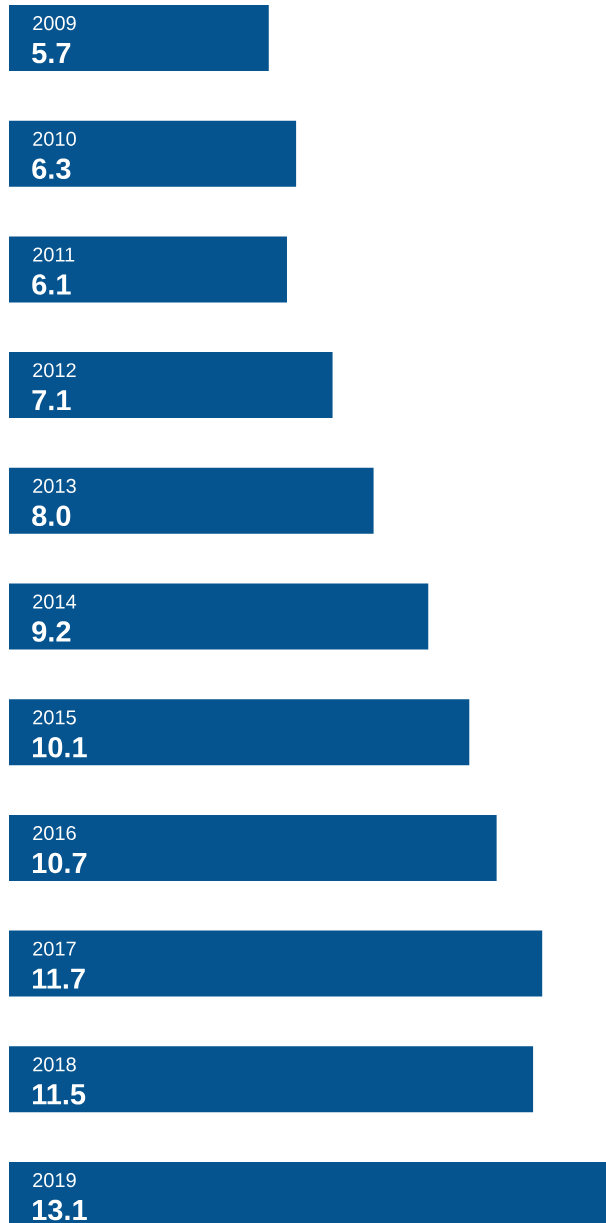 The width and height of the screenshot is (606, 1223). What do you see at coordinates (54, 138) in the screenshot?
I see `y-tick-label: 2010` at bounding box center [54, 138].